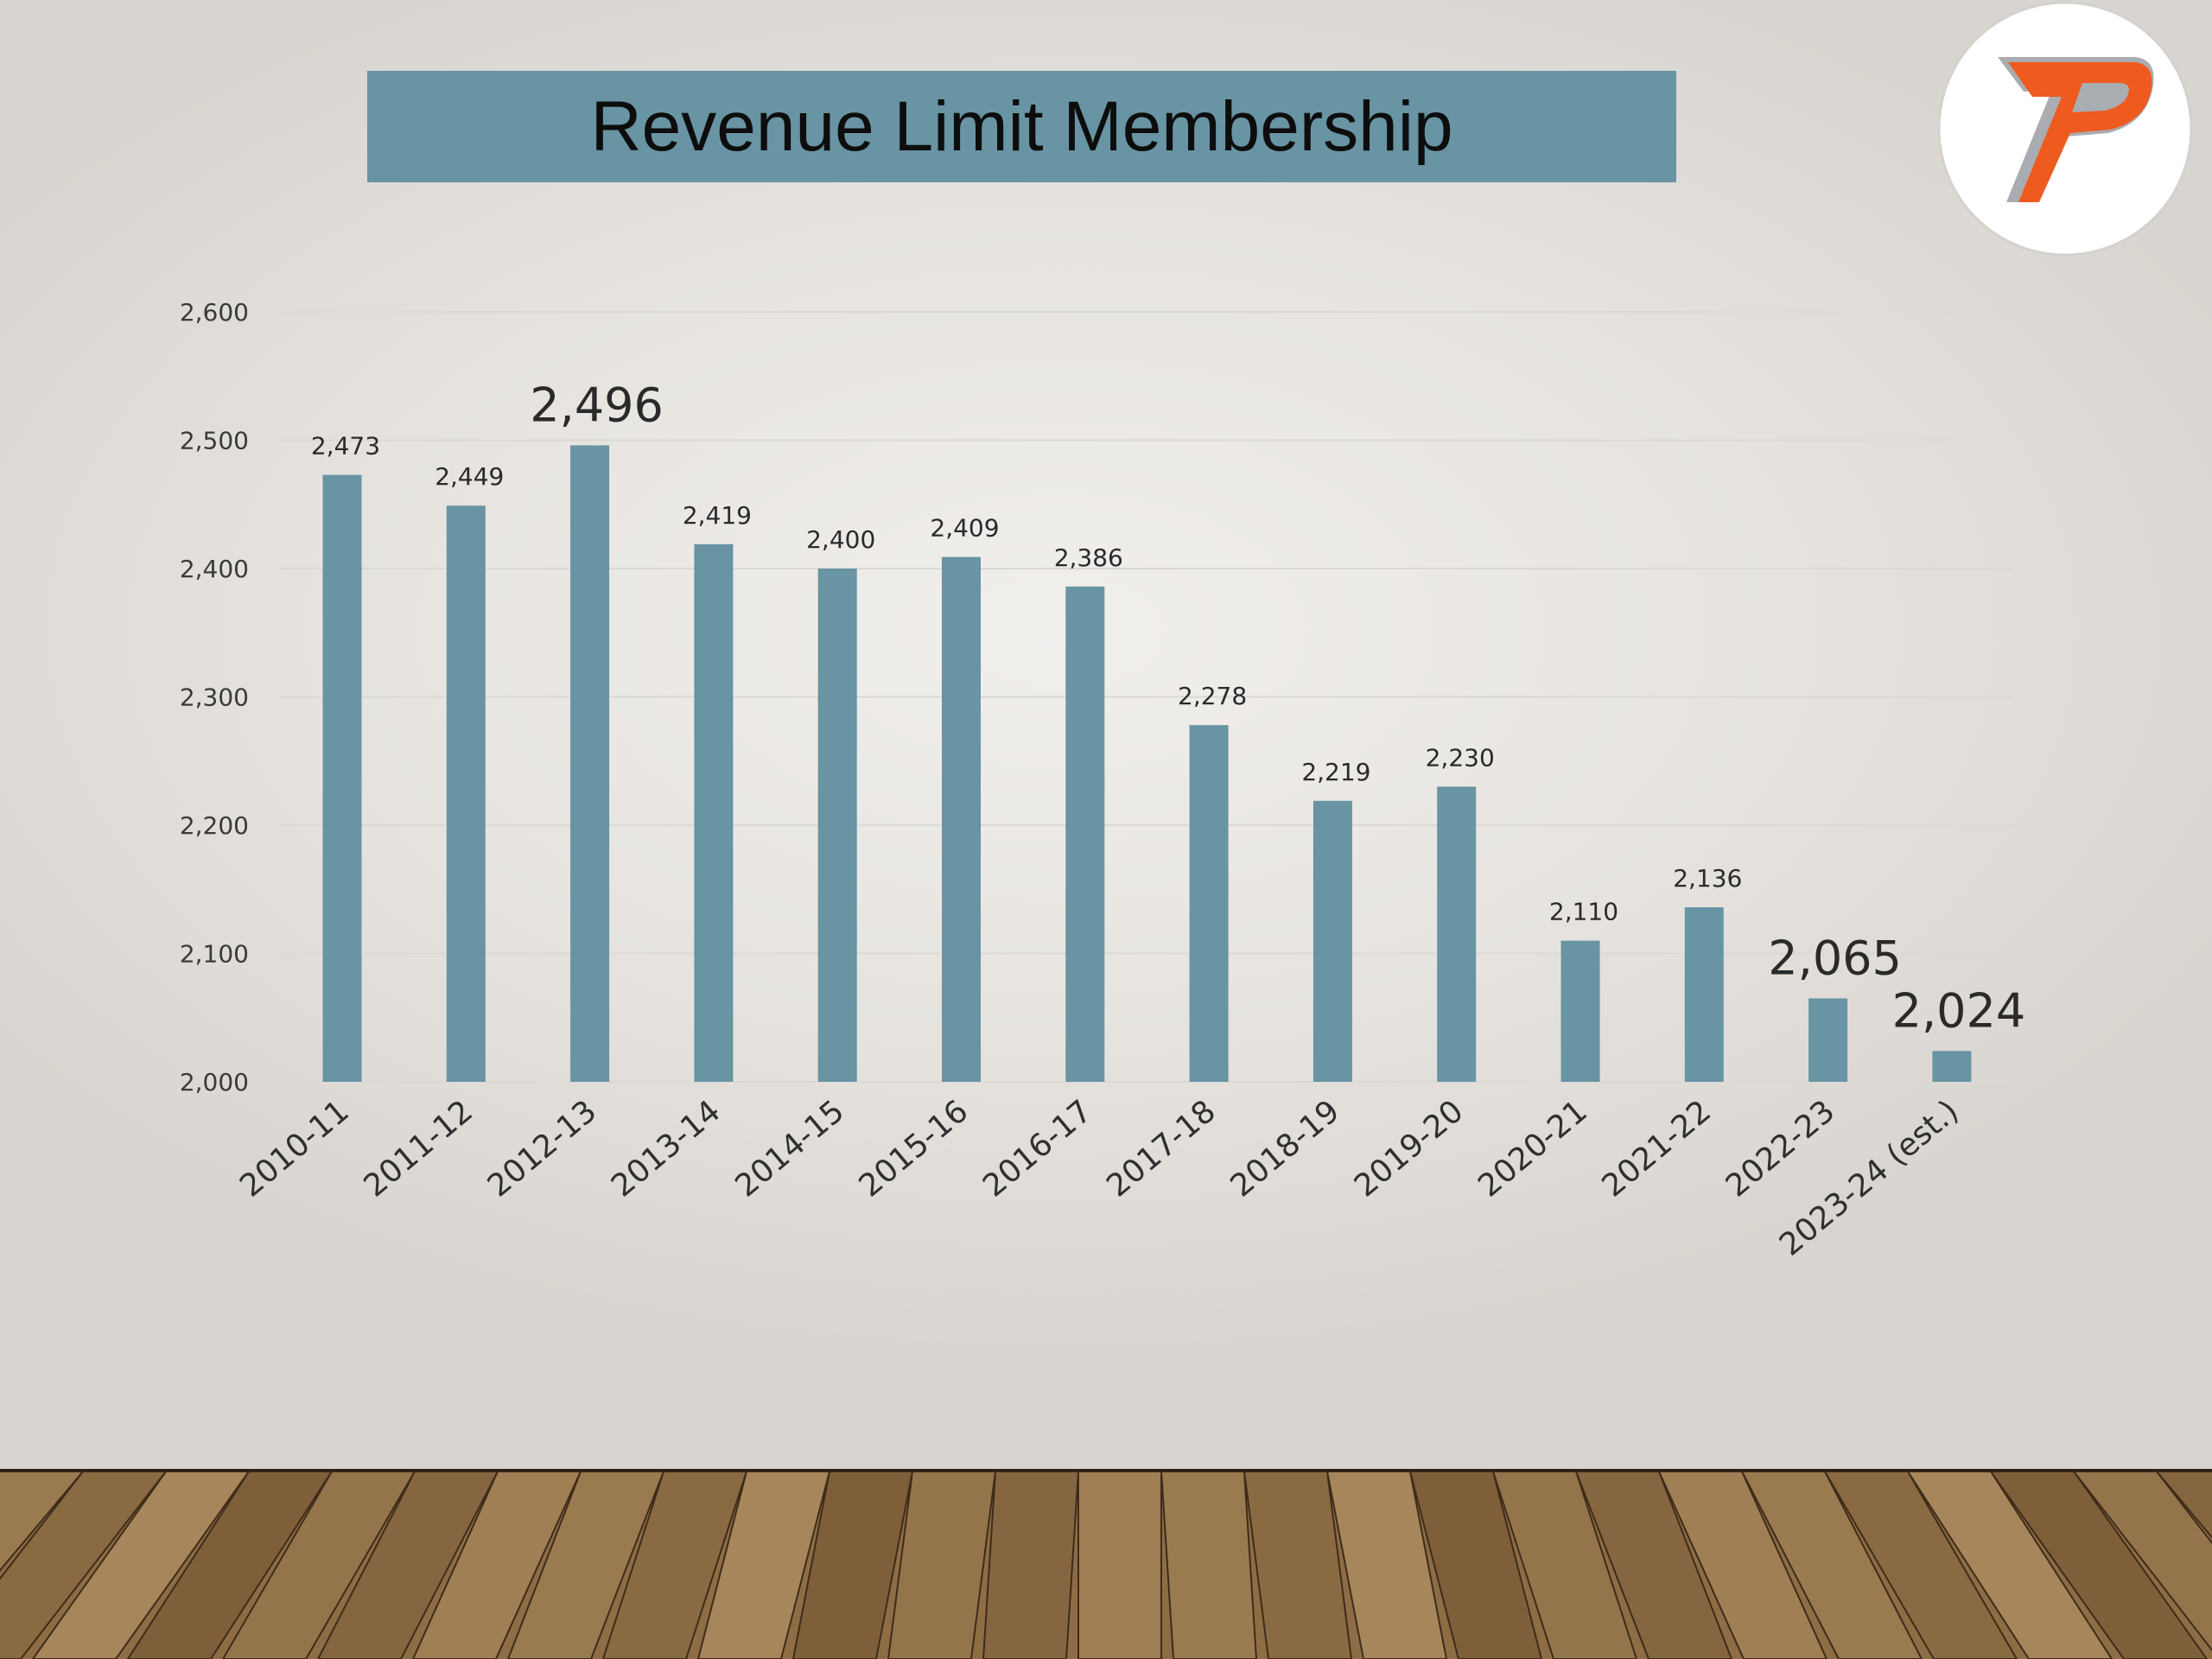 This screenshot has height=1659, width=2212. What do you see at coordinates (789, 1148) in the screenshot?
I see `x-tick-label: 2014-15` at bounding box center [789, 1148].